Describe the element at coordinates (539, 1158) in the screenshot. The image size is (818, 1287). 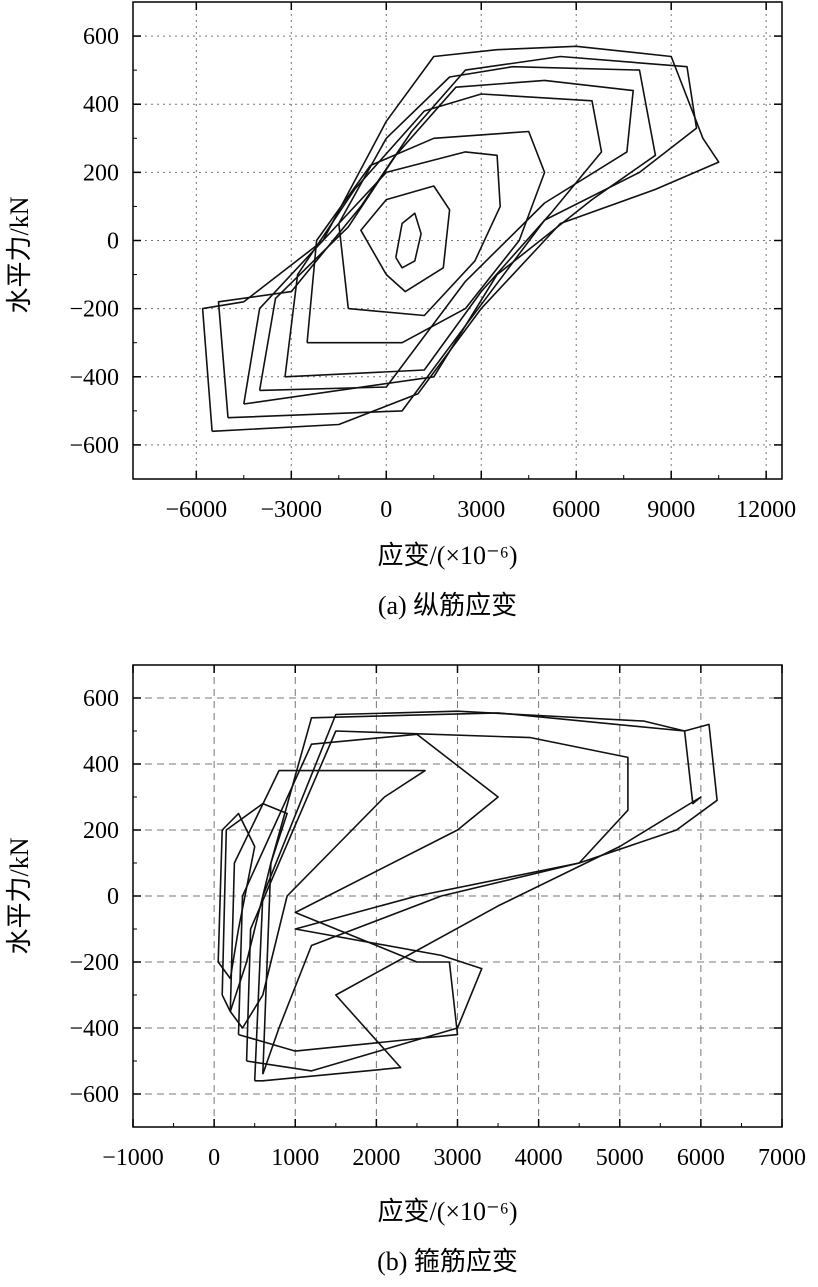
I see `x-tick-label: 4000` at that location.